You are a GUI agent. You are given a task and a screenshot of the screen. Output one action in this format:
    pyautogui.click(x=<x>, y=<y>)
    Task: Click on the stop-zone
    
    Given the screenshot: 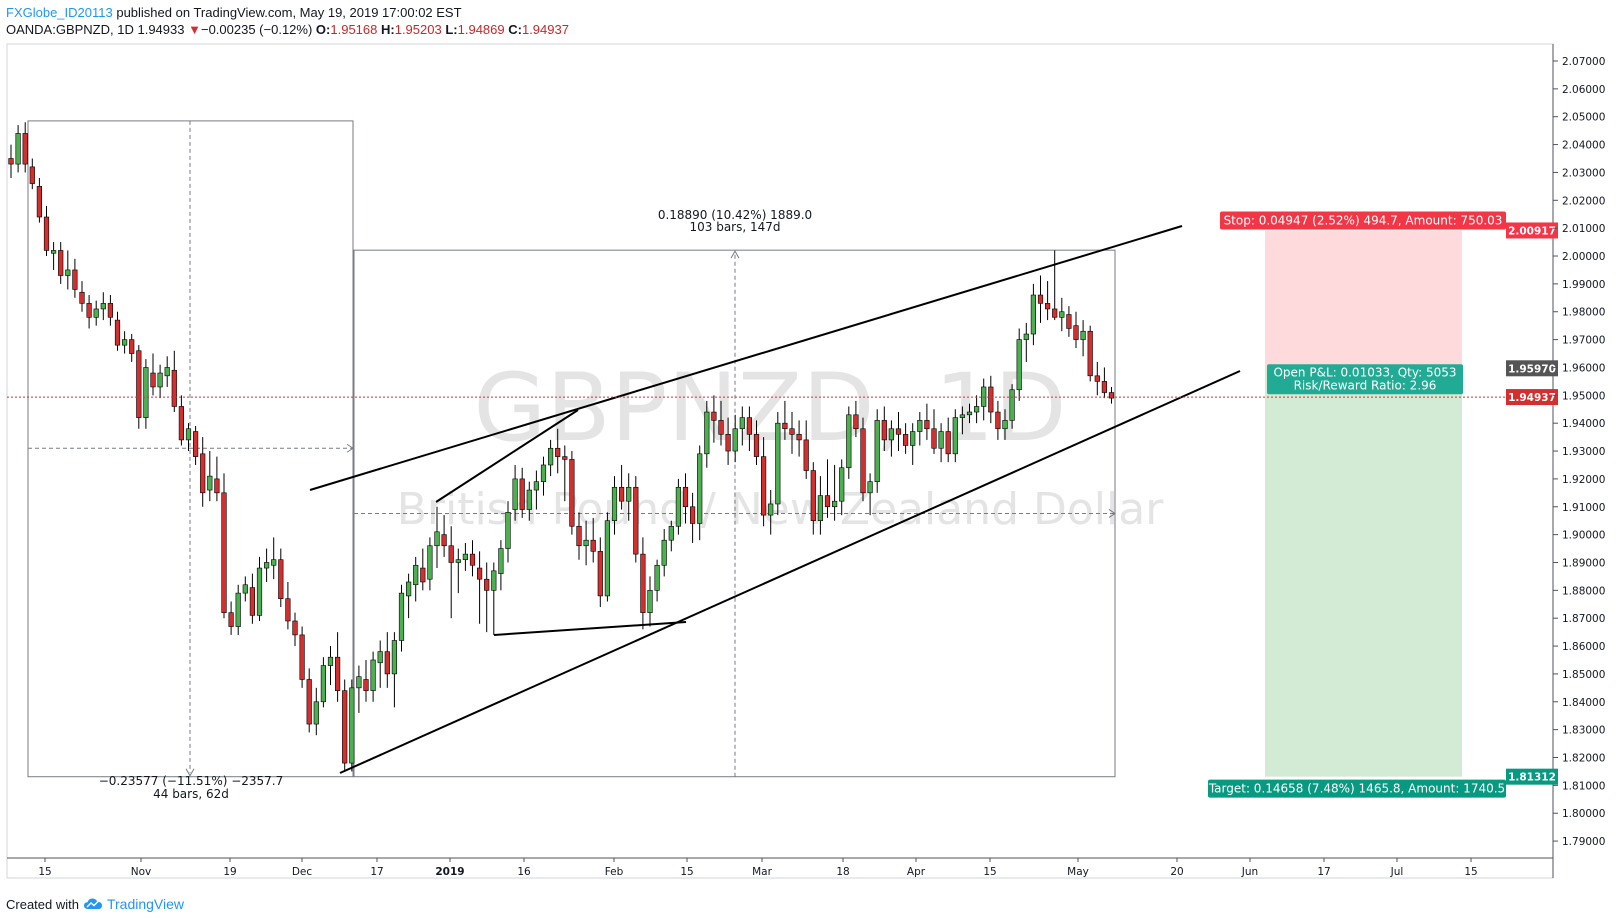 What is the action you would take?
    pyautogui.click(x=1363, y=299)
    